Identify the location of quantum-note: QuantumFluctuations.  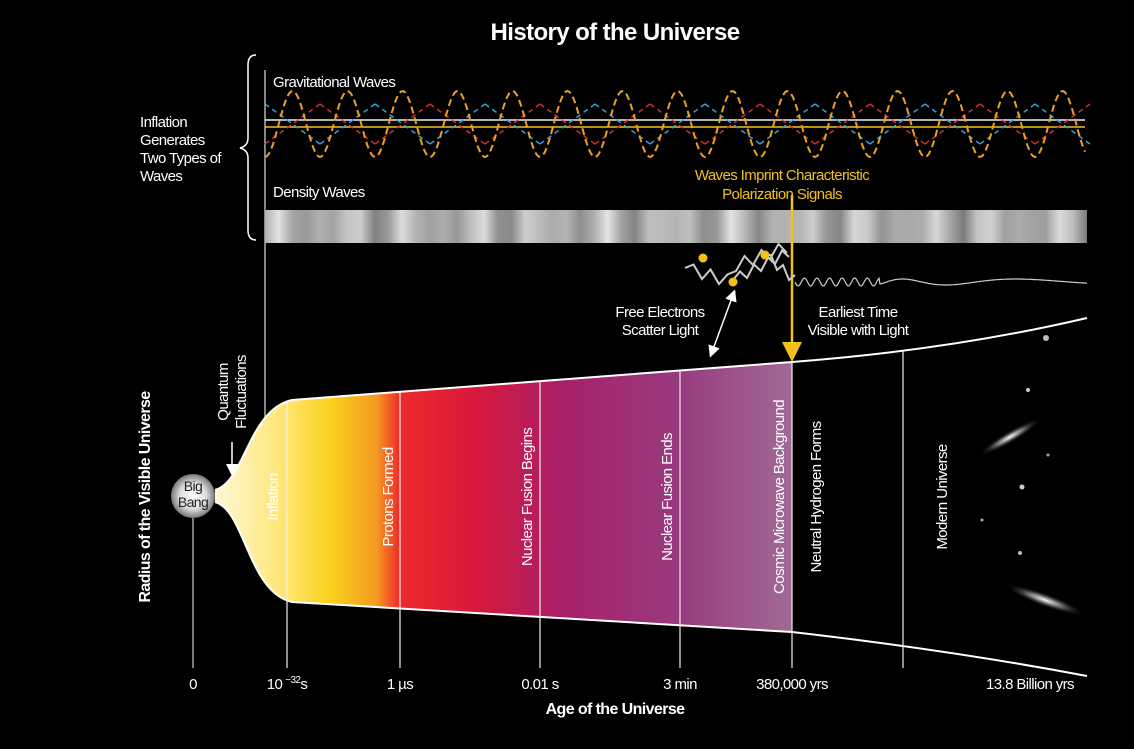
(232, 392).